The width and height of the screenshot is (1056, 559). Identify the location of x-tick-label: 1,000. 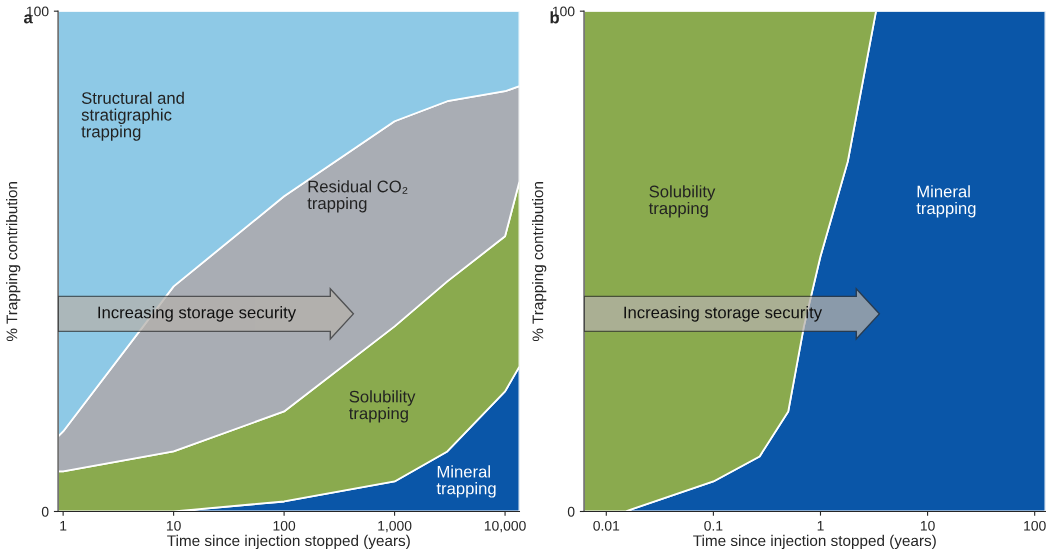
(395, 526).